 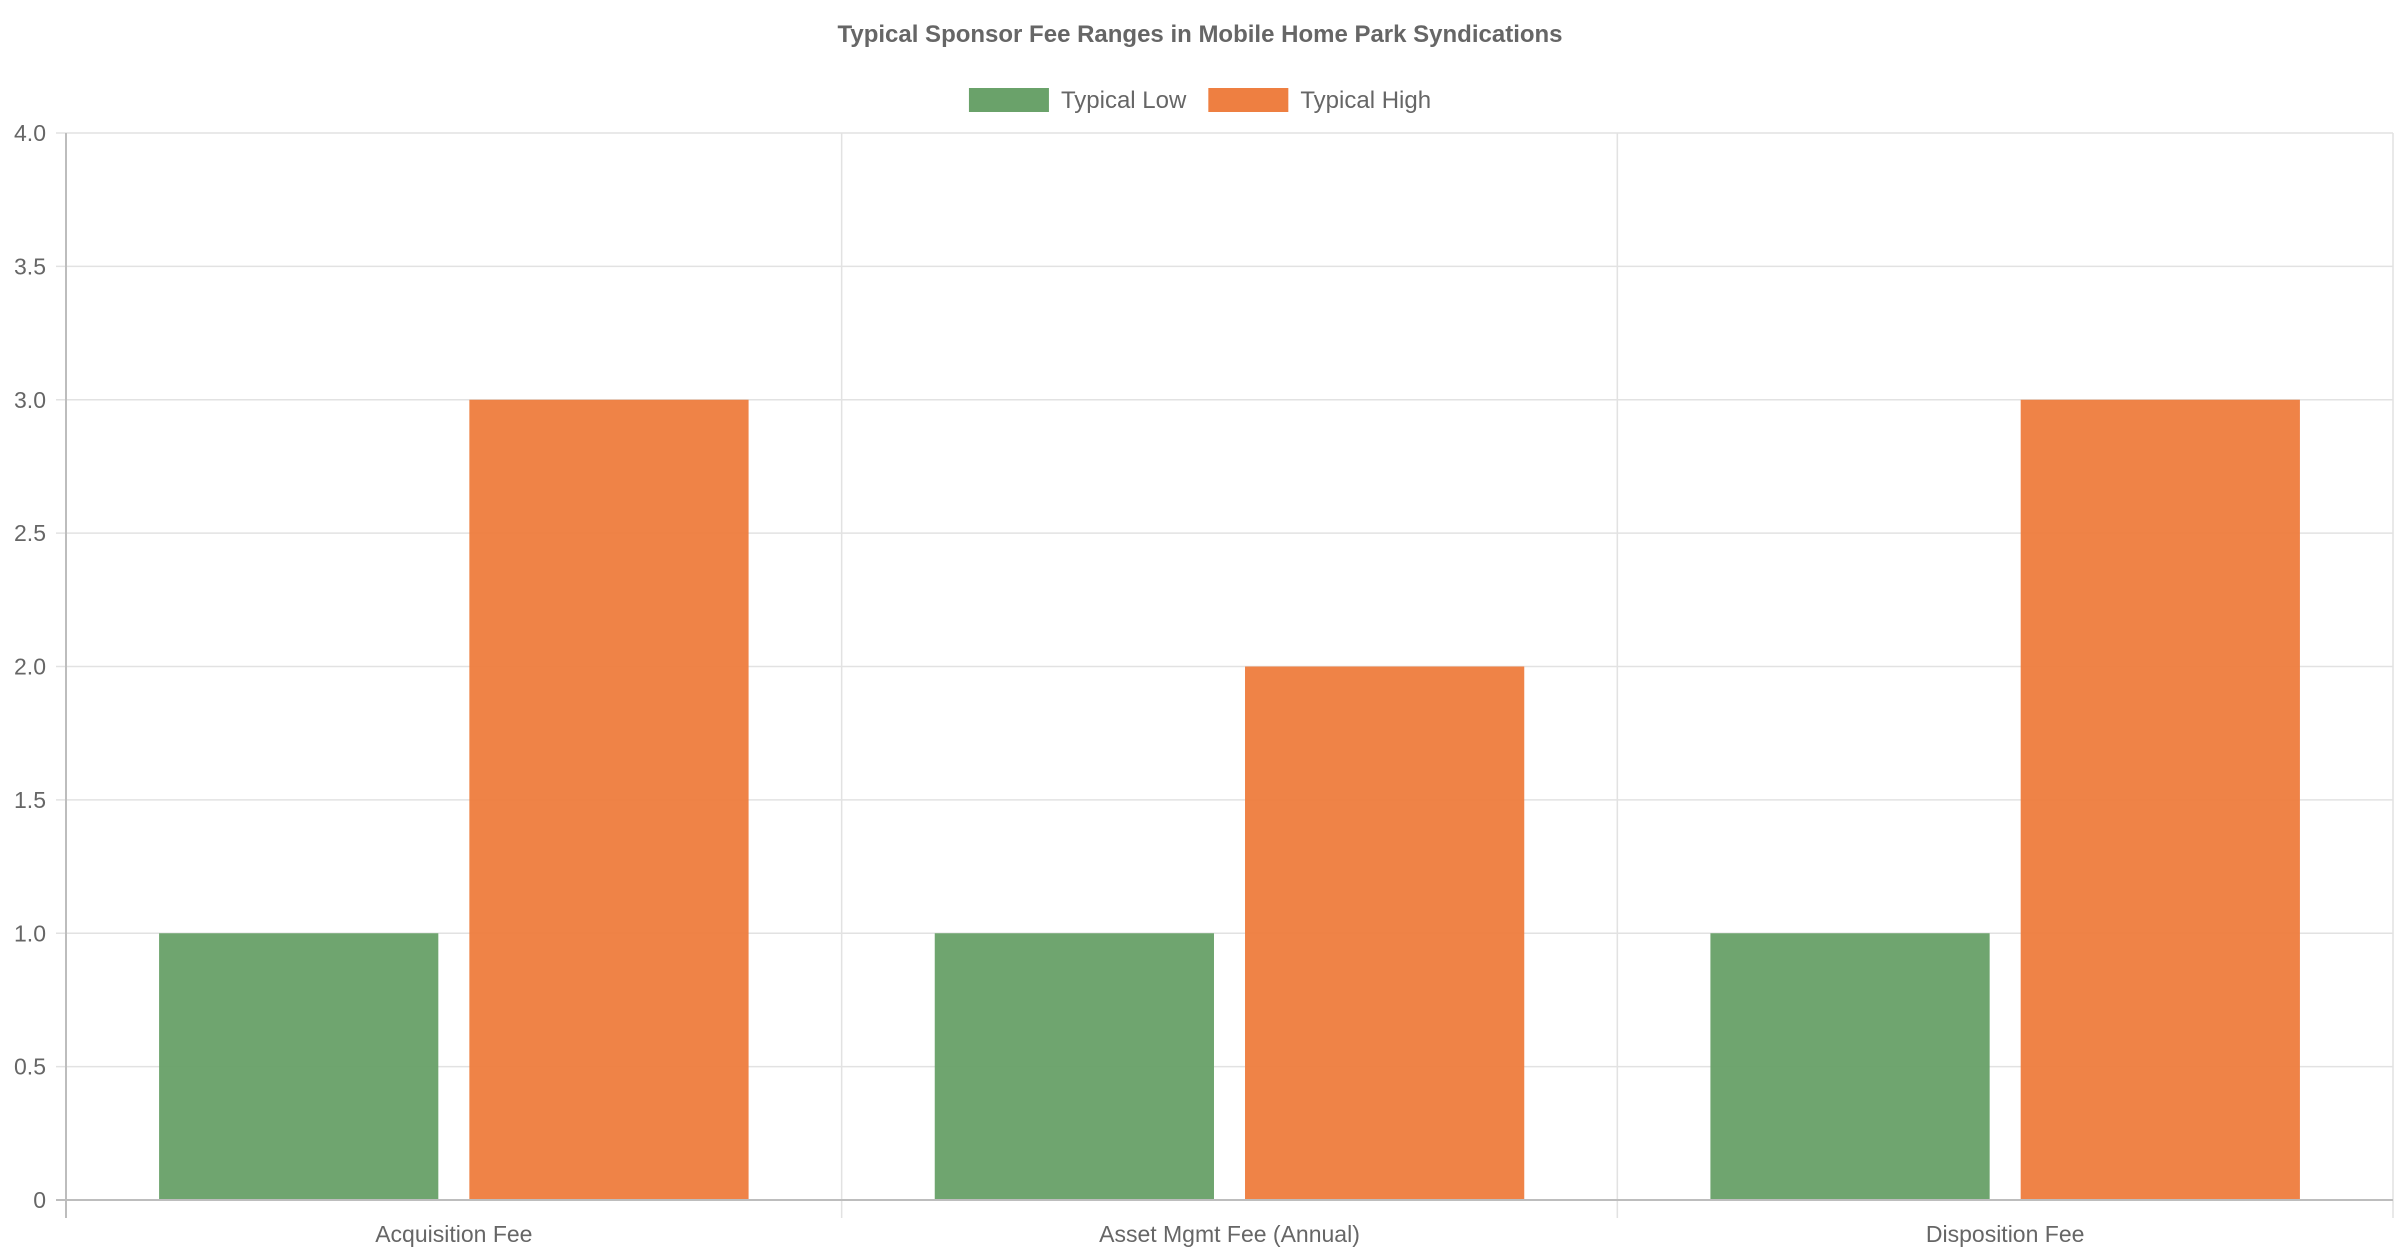 What do you see at coordinates (30, 133) in the screenshot?
I see `y-tick-label: 4.0` at bounding box center [30, 133].